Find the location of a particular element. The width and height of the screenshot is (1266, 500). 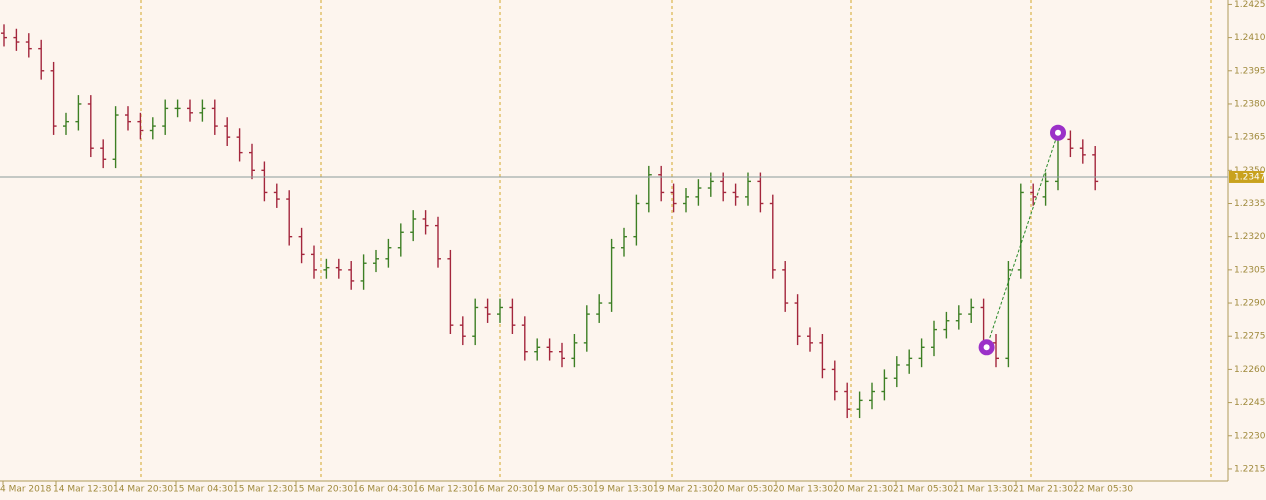

y-tick-label: 1.2230 is located at coordinates (1250, 436).